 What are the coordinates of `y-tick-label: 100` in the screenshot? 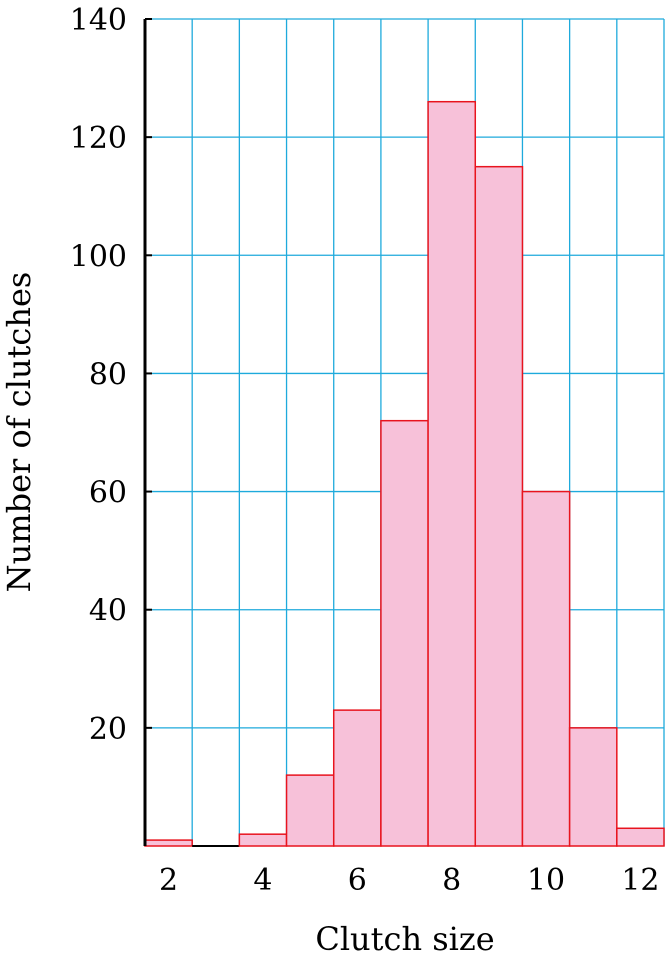 It's located at (98, 256).